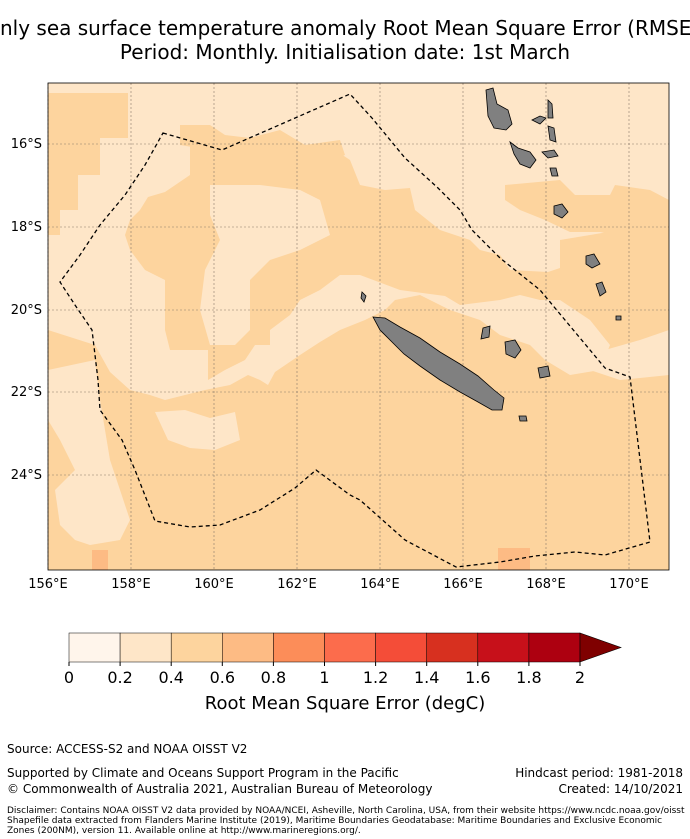  I want to click on colorbar-tick-label: 1.8, so click(528, 677).